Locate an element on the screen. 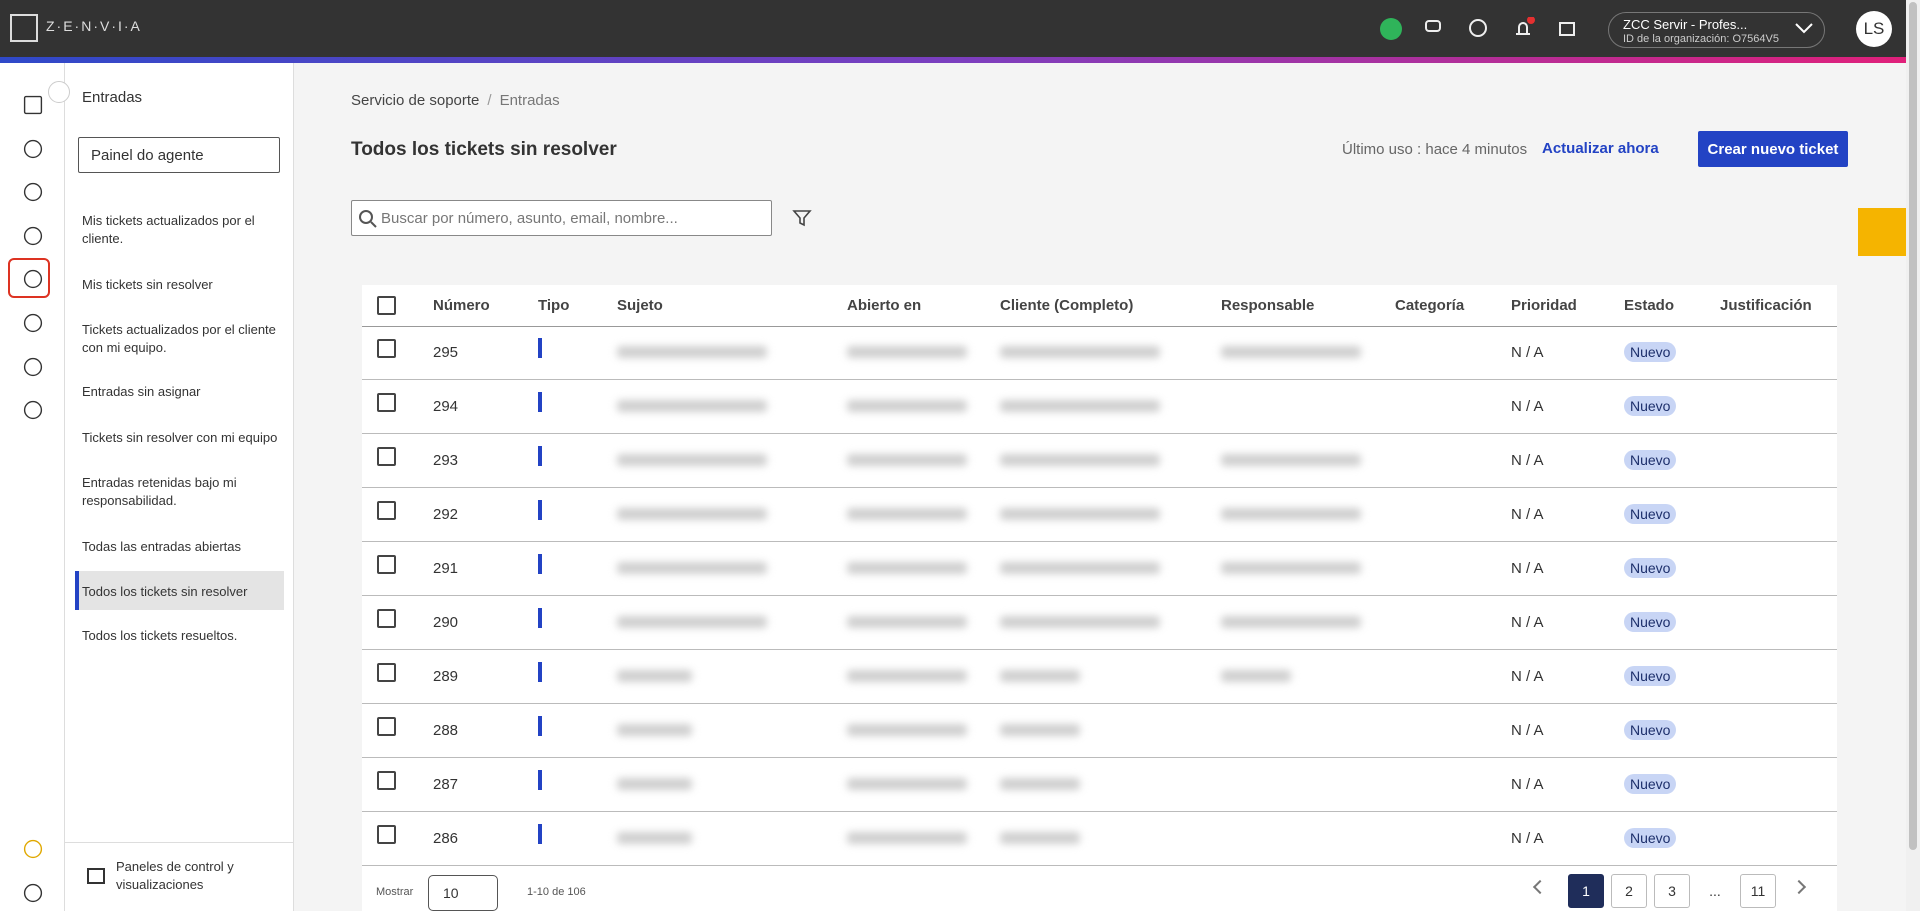 The width and height of the screenshot is (1920, 911). breadcrumb-item: Servicio de soporte is located at coordinates (415, 100).